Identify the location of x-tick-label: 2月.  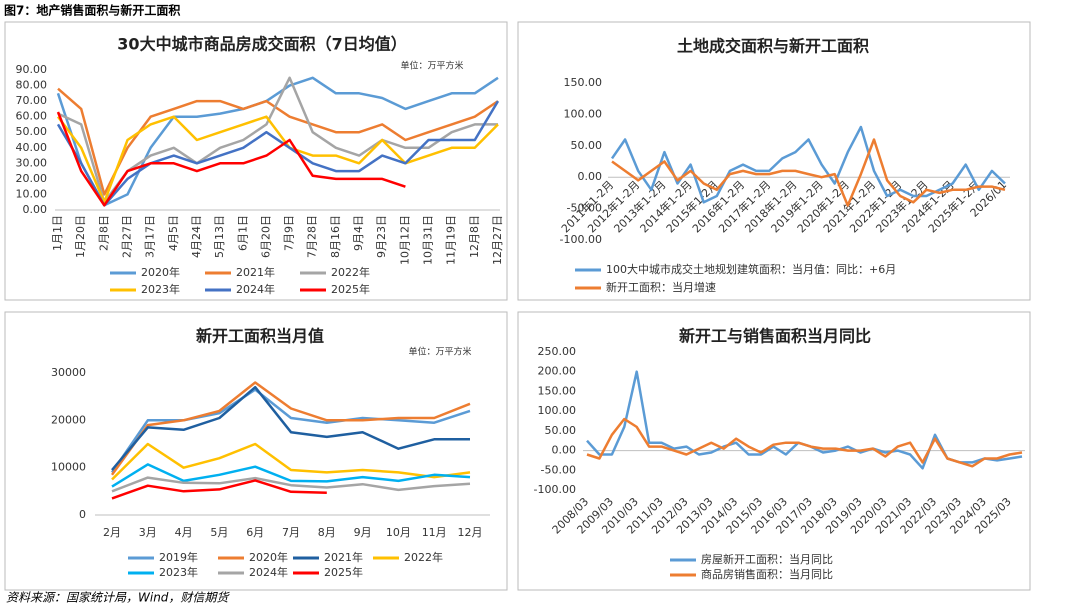
(112, 532).